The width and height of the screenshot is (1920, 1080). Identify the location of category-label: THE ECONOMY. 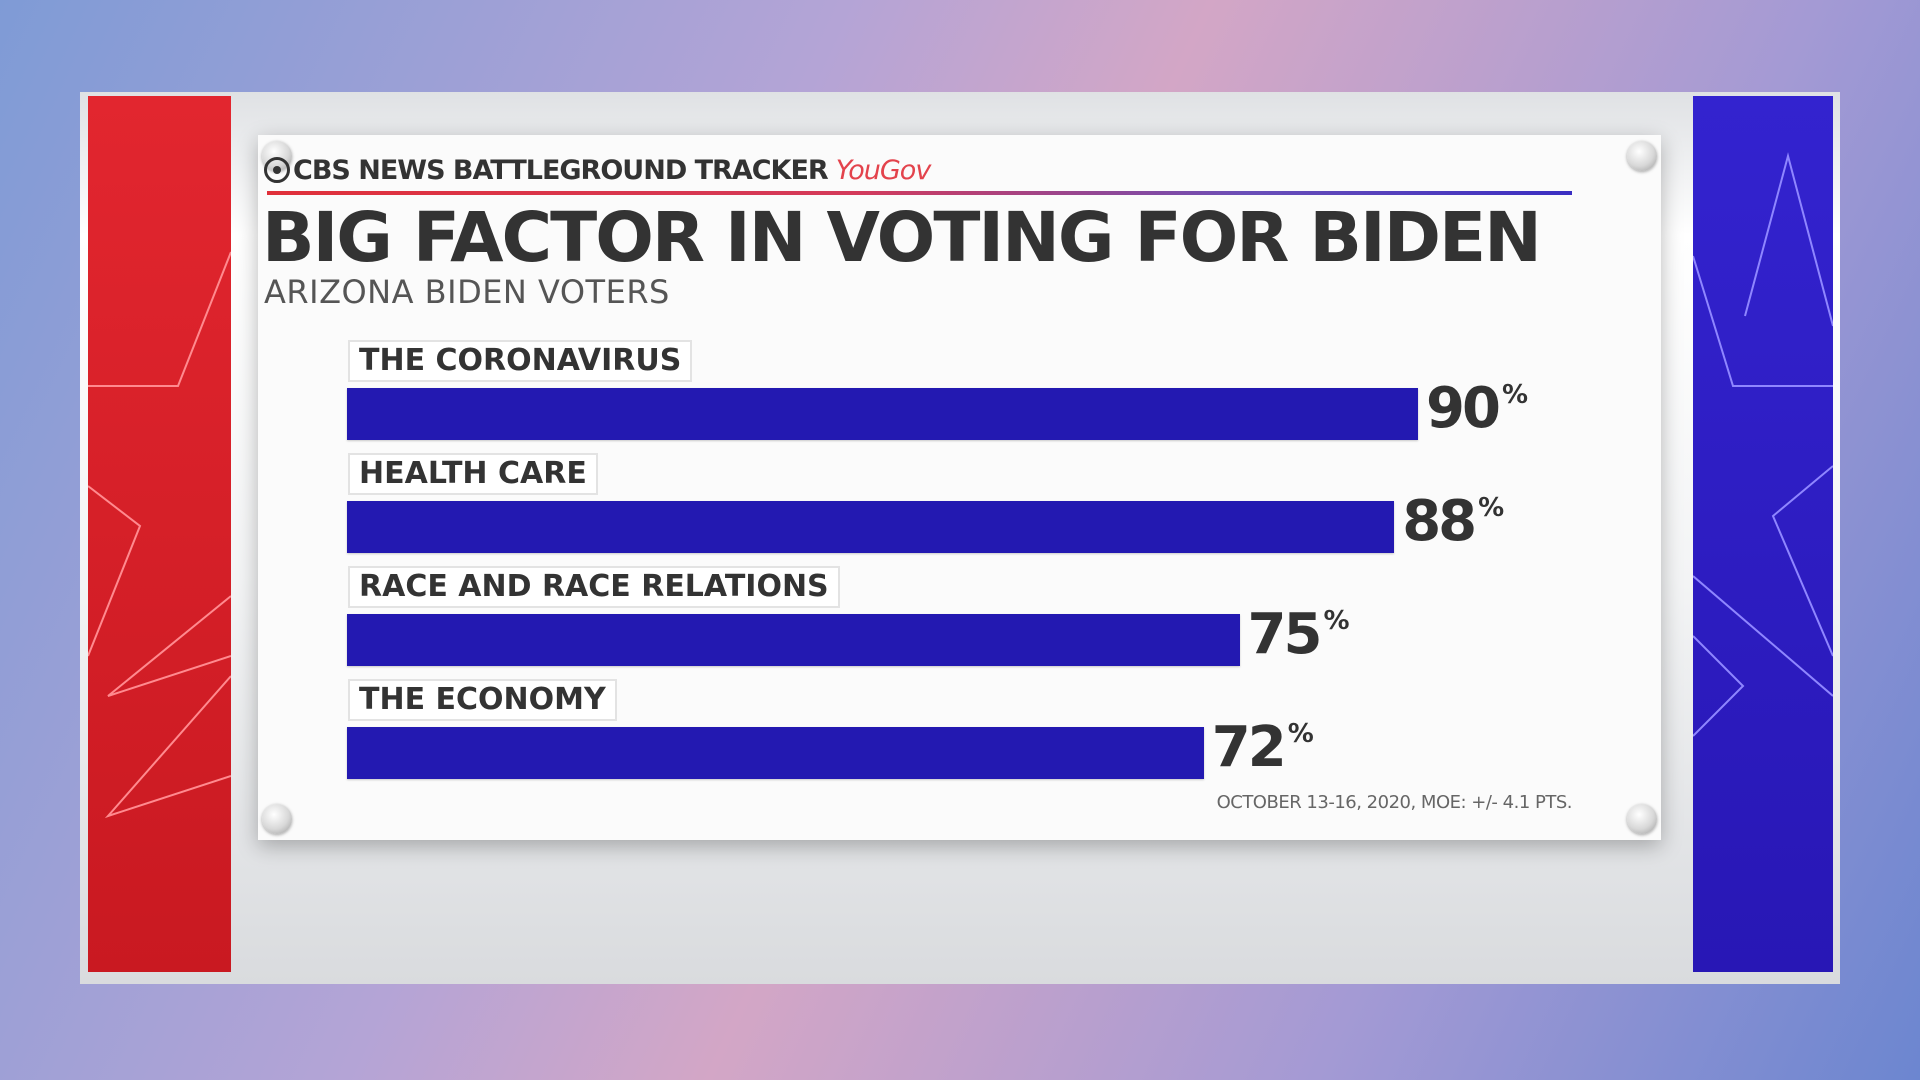
(482, 700).